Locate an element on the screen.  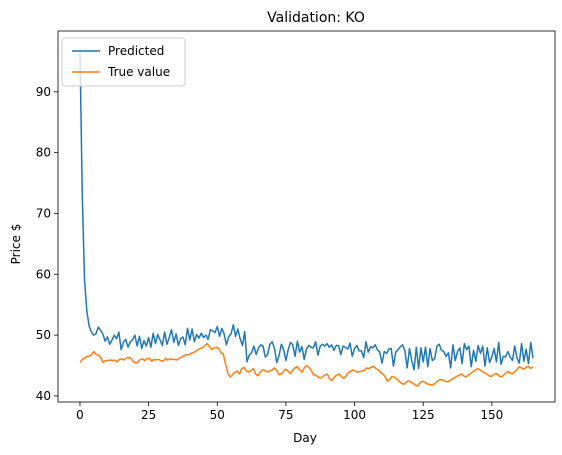
series-line-true-value is located at coordinates (306, 364).